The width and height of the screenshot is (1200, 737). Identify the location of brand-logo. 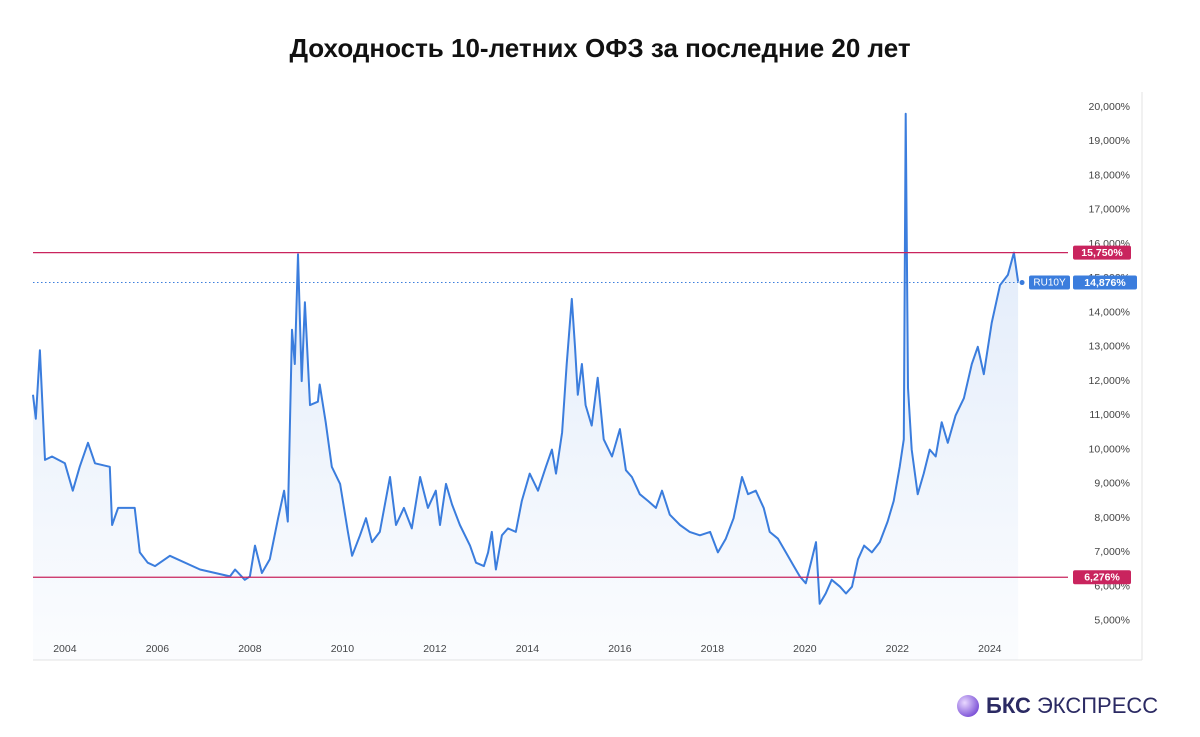
(968, 706).